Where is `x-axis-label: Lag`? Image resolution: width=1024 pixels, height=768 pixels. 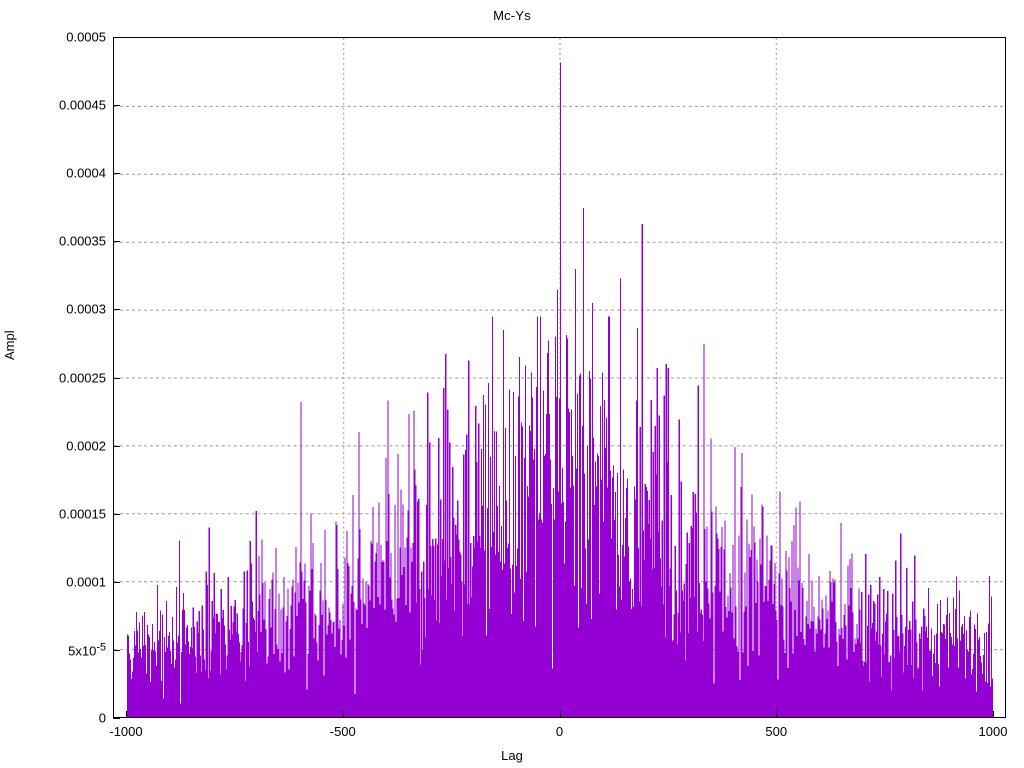 x-axis-label: Lag is located at coordinates (512, 755).